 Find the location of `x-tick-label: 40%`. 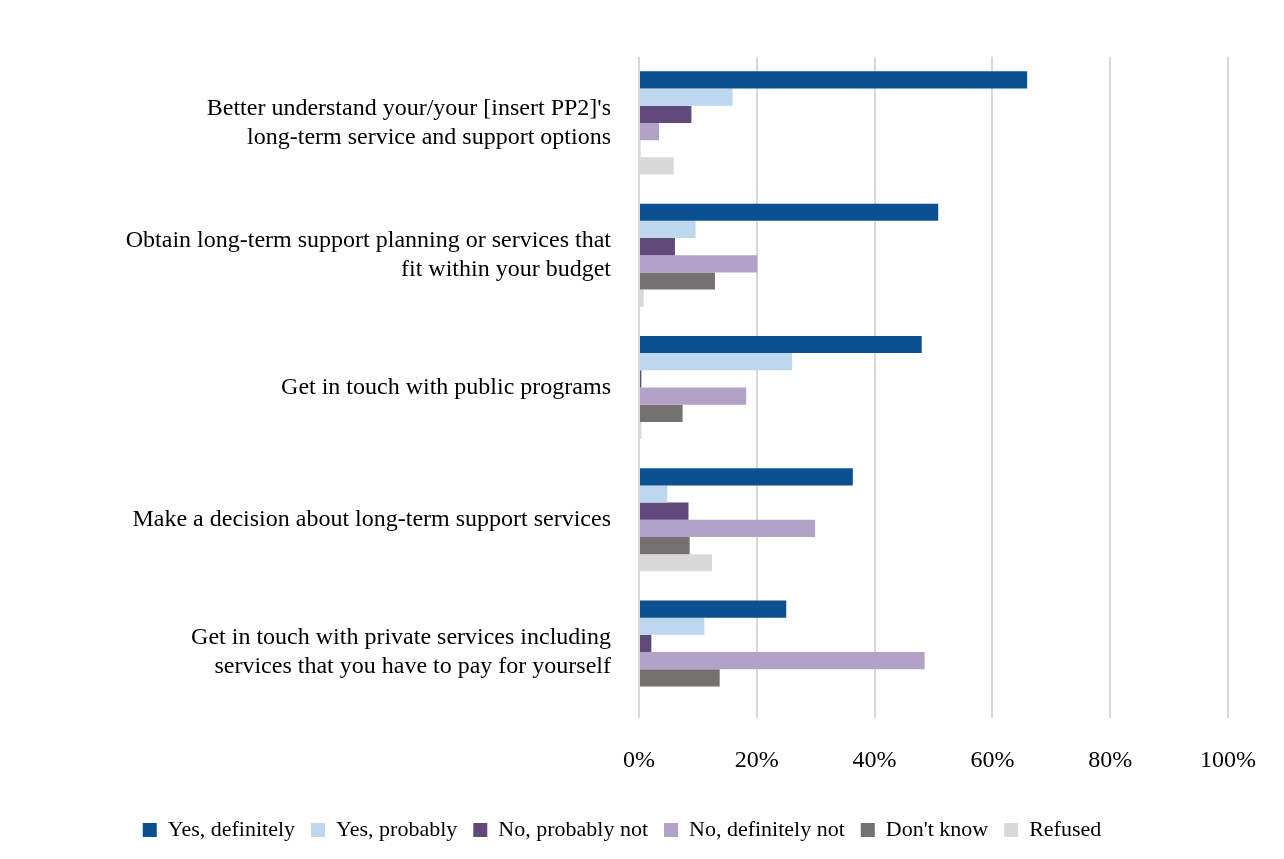

x-tick-label: 40% is located at coordinates (874, 758).